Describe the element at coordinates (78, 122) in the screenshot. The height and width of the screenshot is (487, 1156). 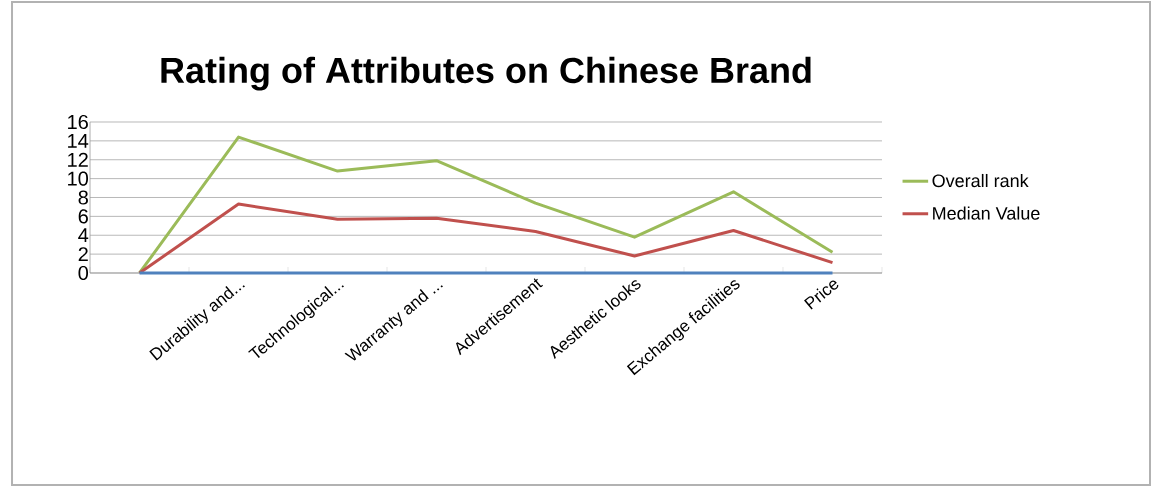
I see `y-tick-label: 16` at that location.